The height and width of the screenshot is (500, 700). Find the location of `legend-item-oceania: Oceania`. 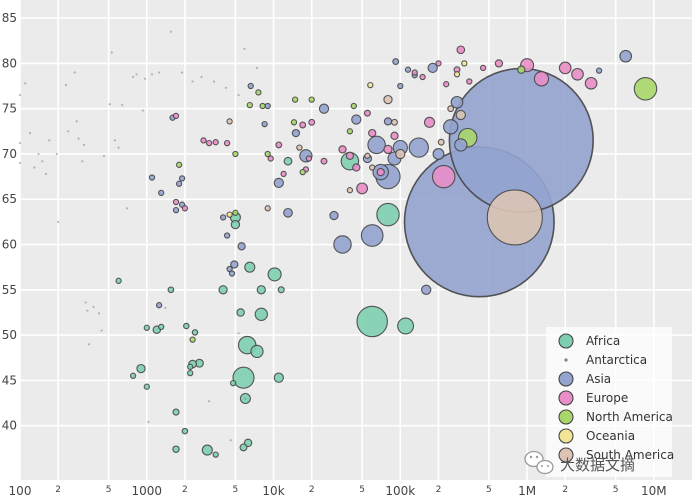

legend-item-oceania: Oceania is located at coordinates (596, 436).